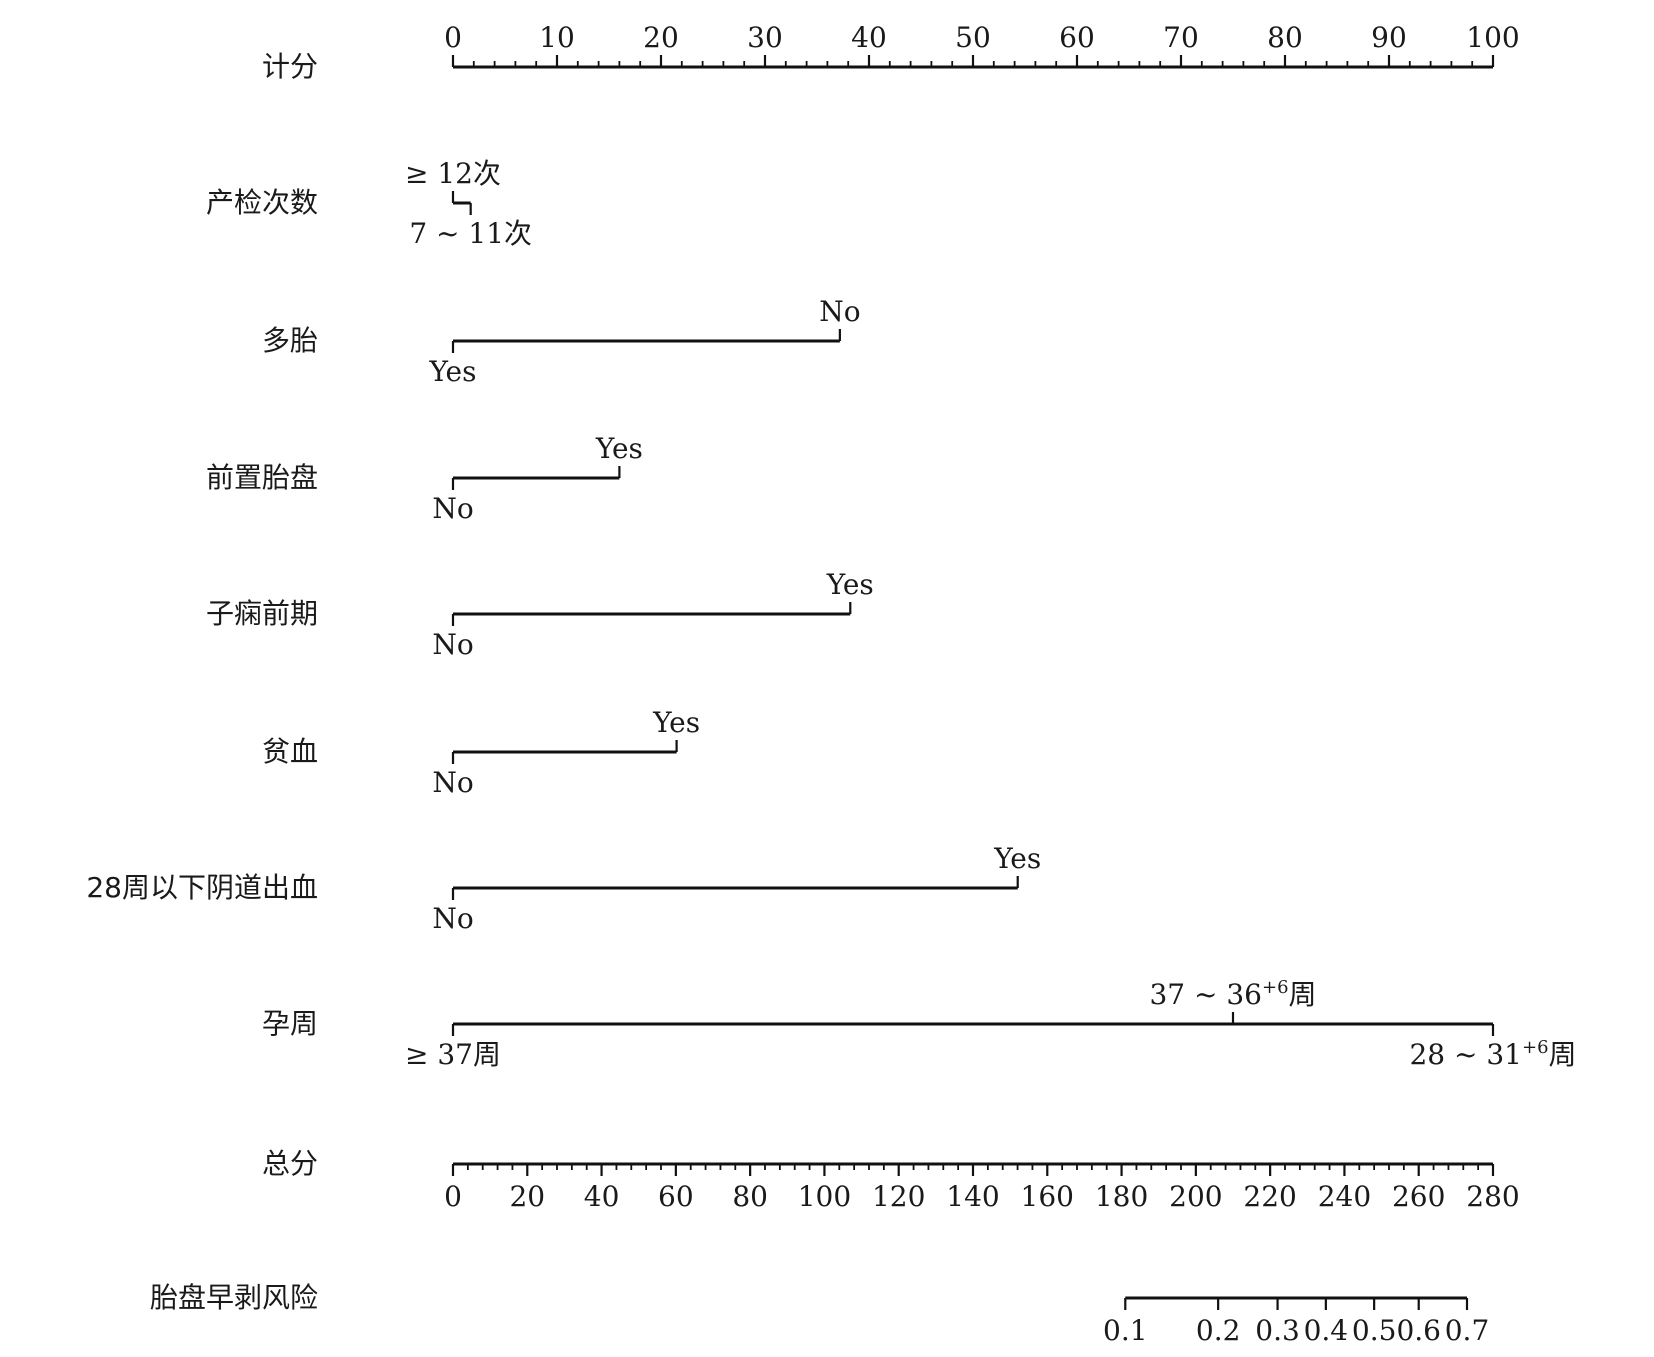 Image resolution: width=1654 pixels, height=1357 pixels. What do you see at coordinates (1492, 1196) in the screenshot?
I see `tick-label: 280` at bounding box center [1492, 1196].